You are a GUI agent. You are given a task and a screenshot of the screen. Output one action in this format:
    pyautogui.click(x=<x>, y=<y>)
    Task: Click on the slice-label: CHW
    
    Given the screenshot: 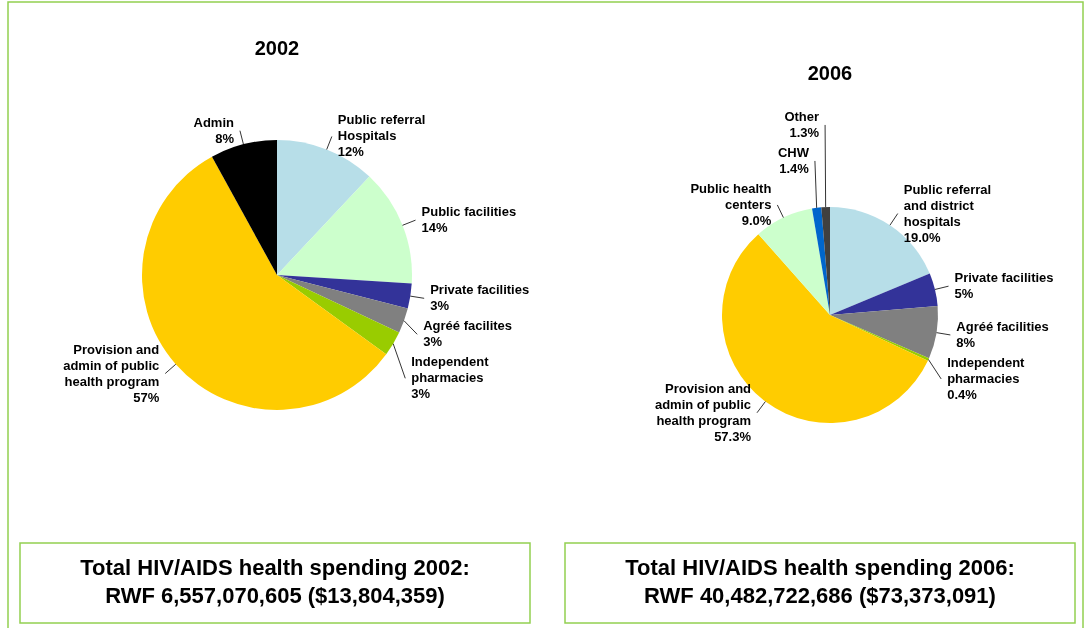 What is the action you would take?
    pyautogui.click(x=793, y=152)
    